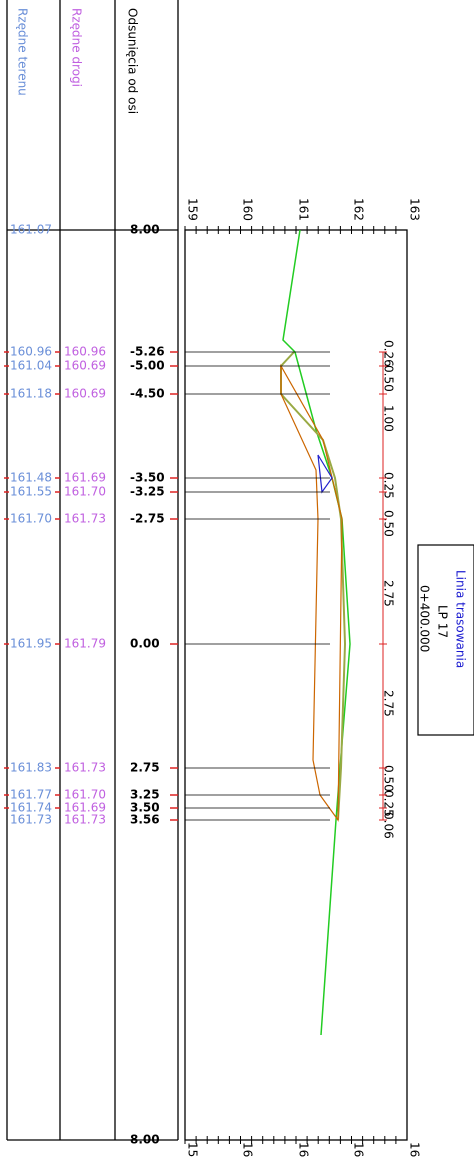 The height and width of the screenshot is (1157, 474). I want to click on column-header: Rzędne drogi, so click(77, 47).